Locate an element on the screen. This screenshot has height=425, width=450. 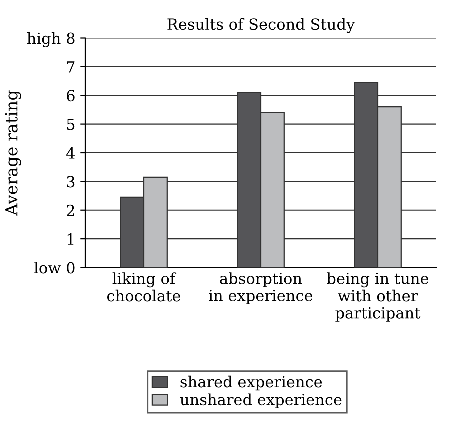
legend-label: unshared experience is located at coordinates (261, 401).